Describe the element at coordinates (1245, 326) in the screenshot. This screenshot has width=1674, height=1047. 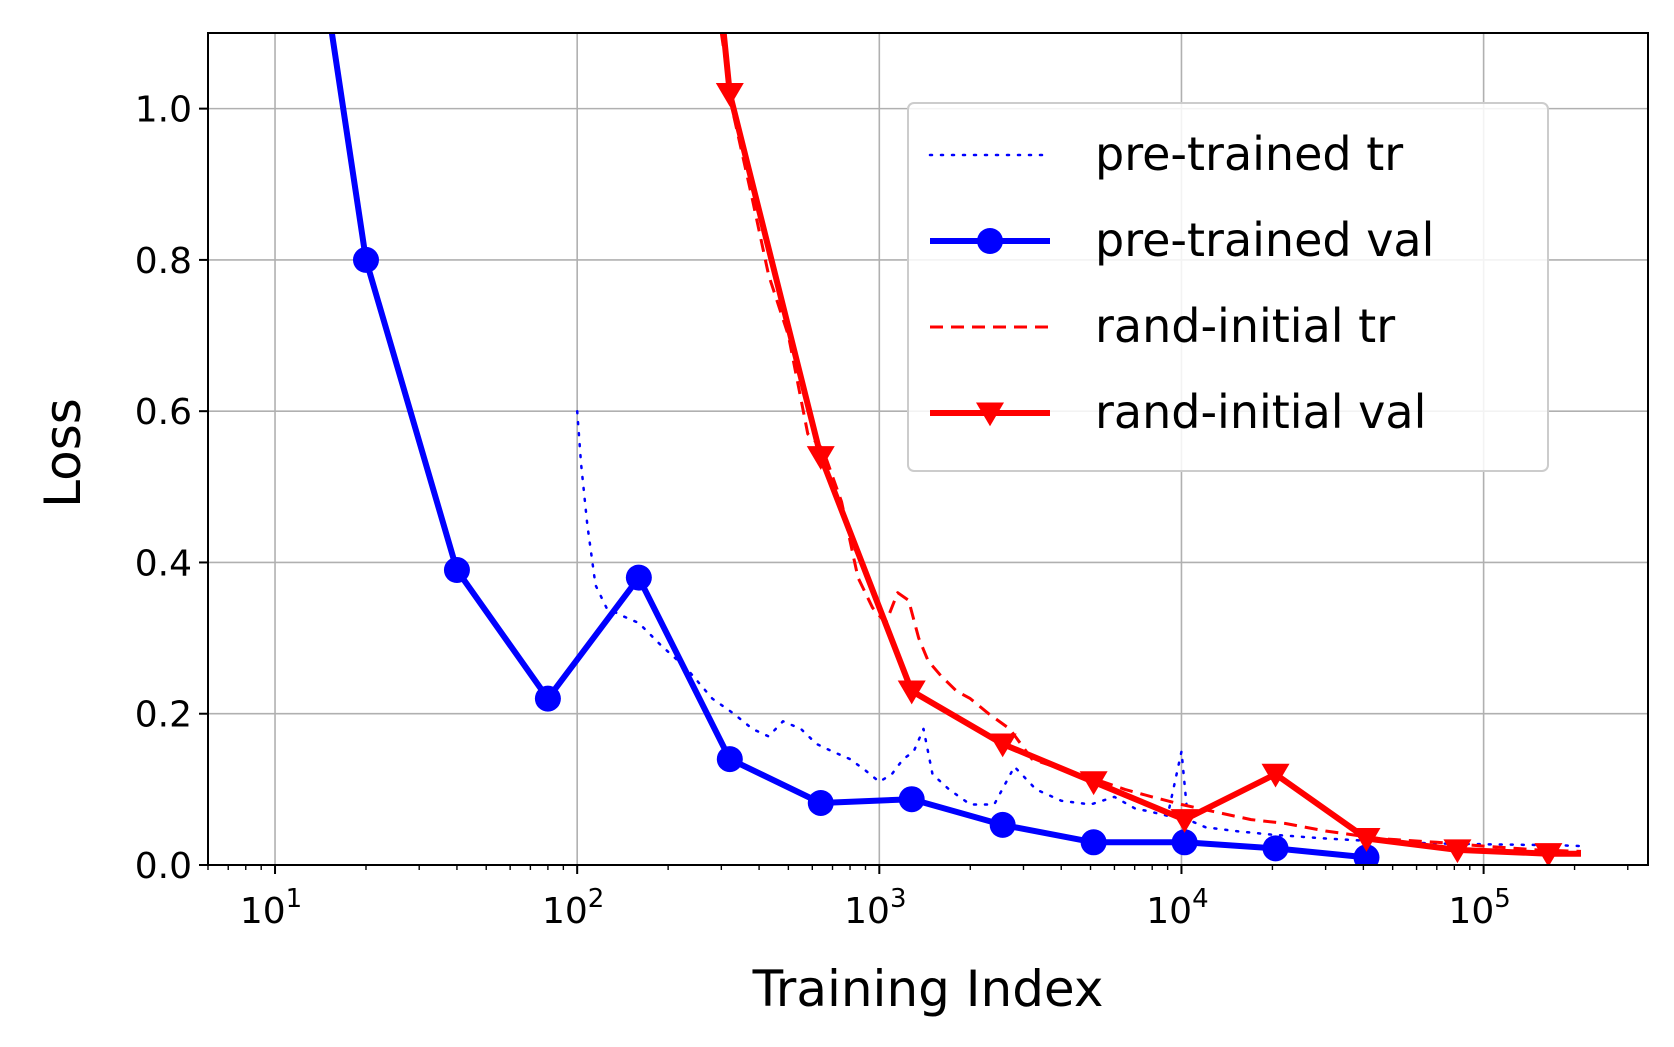
I see `legend-label-randinit-tr: rand-initial tr` at that location.